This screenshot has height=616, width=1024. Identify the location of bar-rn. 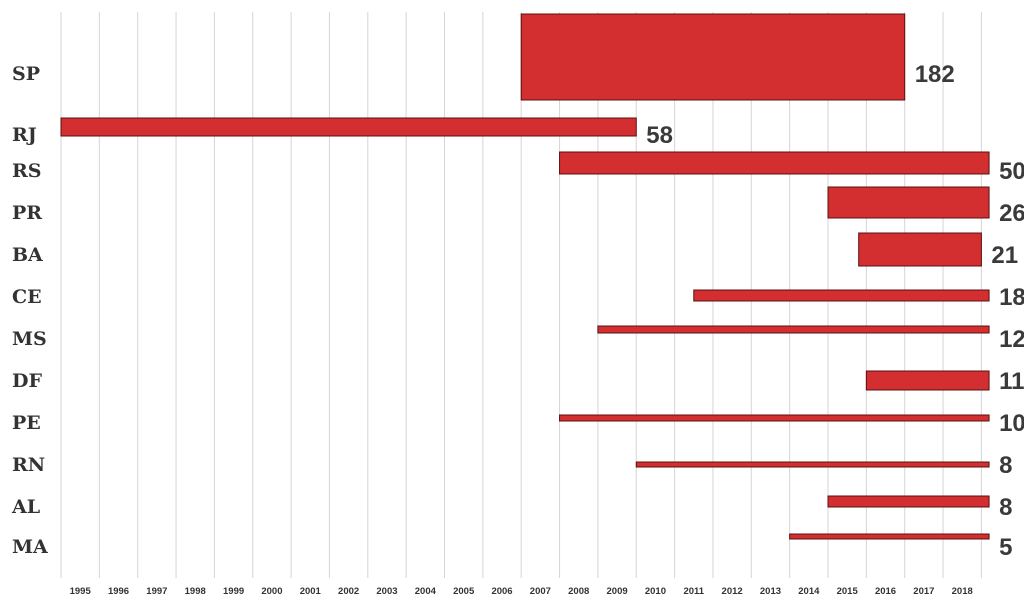
(812, 464).